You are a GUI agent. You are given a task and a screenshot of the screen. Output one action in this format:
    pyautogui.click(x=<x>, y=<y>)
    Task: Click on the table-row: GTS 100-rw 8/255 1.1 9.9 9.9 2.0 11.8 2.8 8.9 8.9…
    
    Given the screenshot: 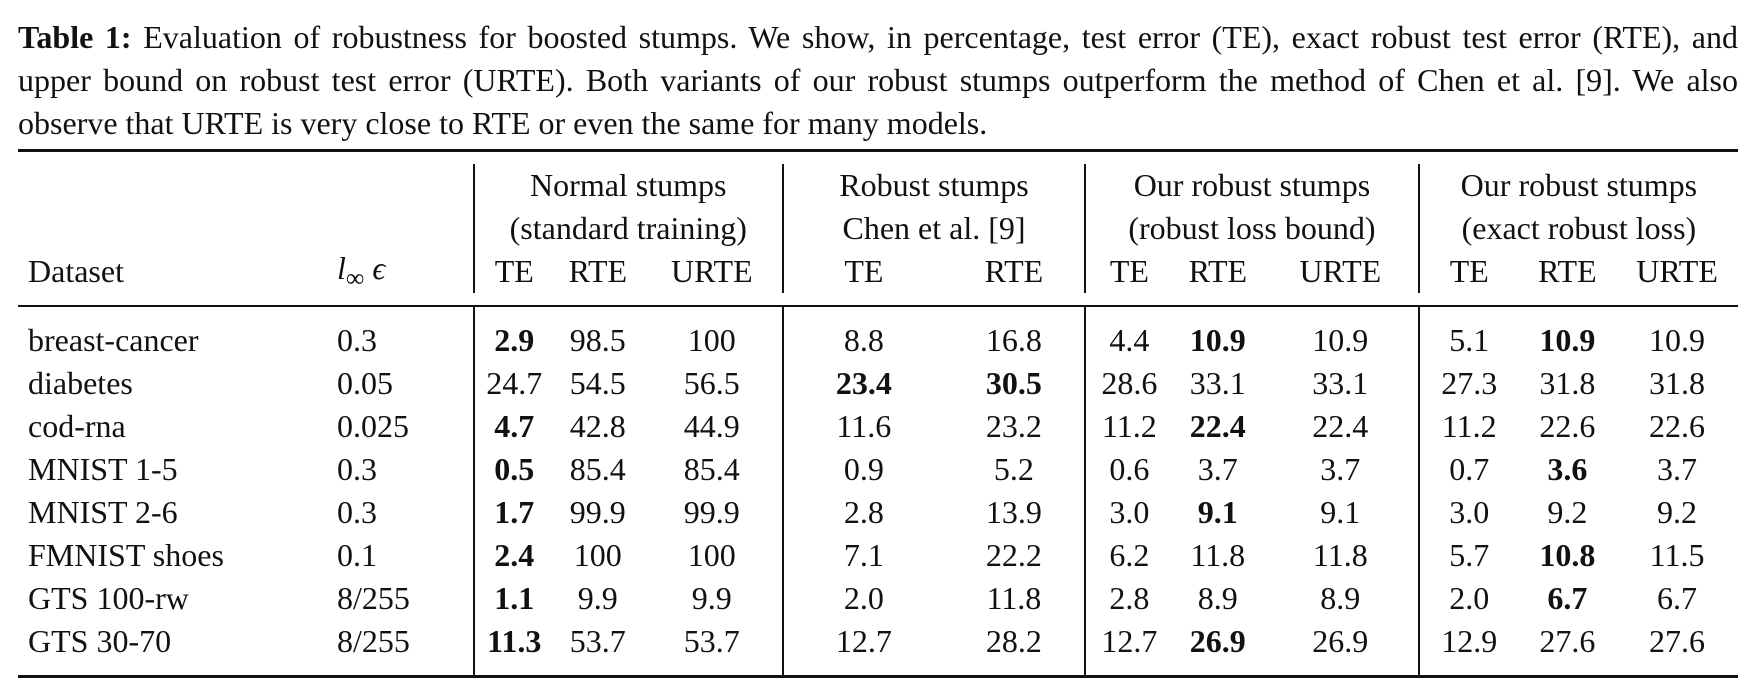 What is the action you would take?
    pyautogui.click(x=878, y=599)
    